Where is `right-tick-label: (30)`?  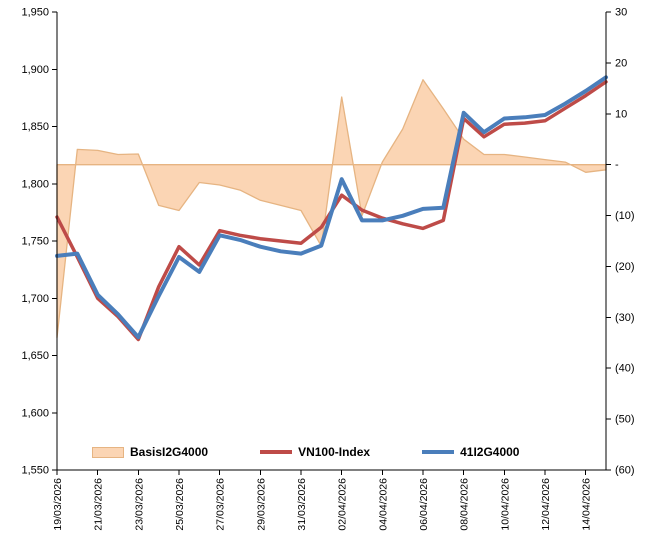 right-tick-label: (30) is located at coordinates (625, 318).